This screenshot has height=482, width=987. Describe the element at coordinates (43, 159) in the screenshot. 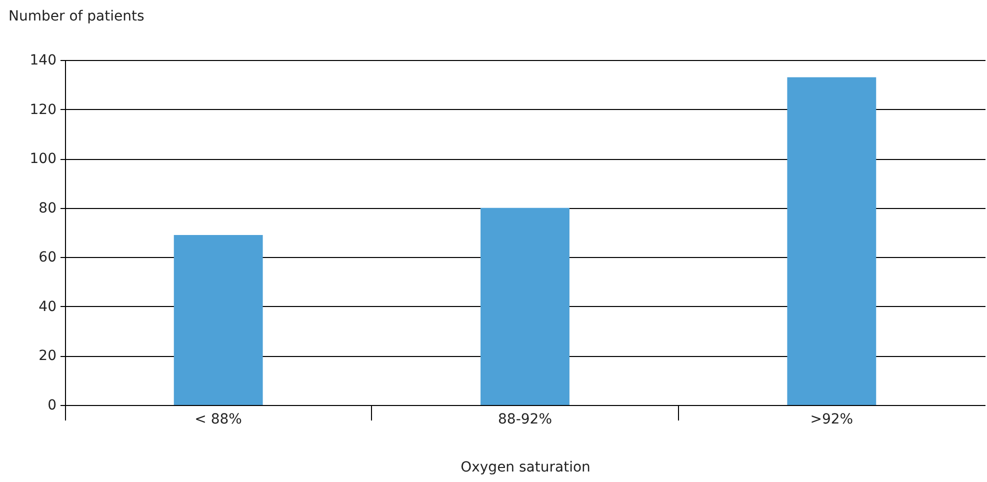

I see `y-tick-label: 100` at that location.